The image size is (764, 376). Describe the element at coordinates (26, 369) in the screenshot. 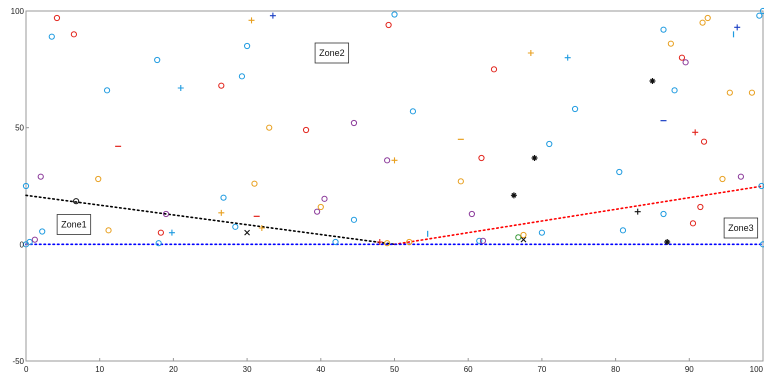

I see `x-tick-label: 0` at that location.